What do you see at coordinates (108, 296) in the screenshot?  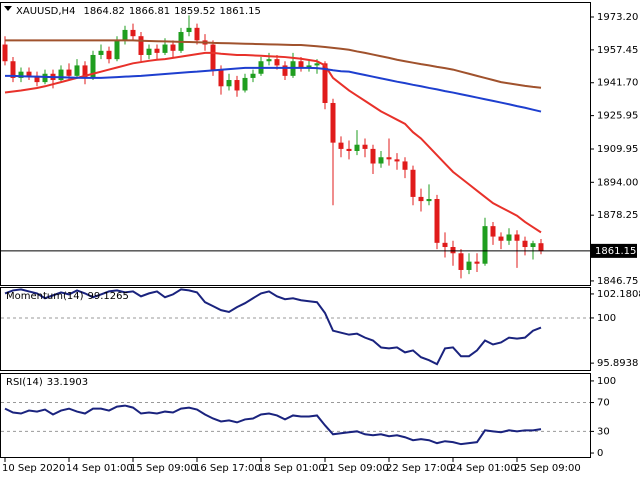 I see `indicator-value: 99.1265` at bounding box center [108, 296].